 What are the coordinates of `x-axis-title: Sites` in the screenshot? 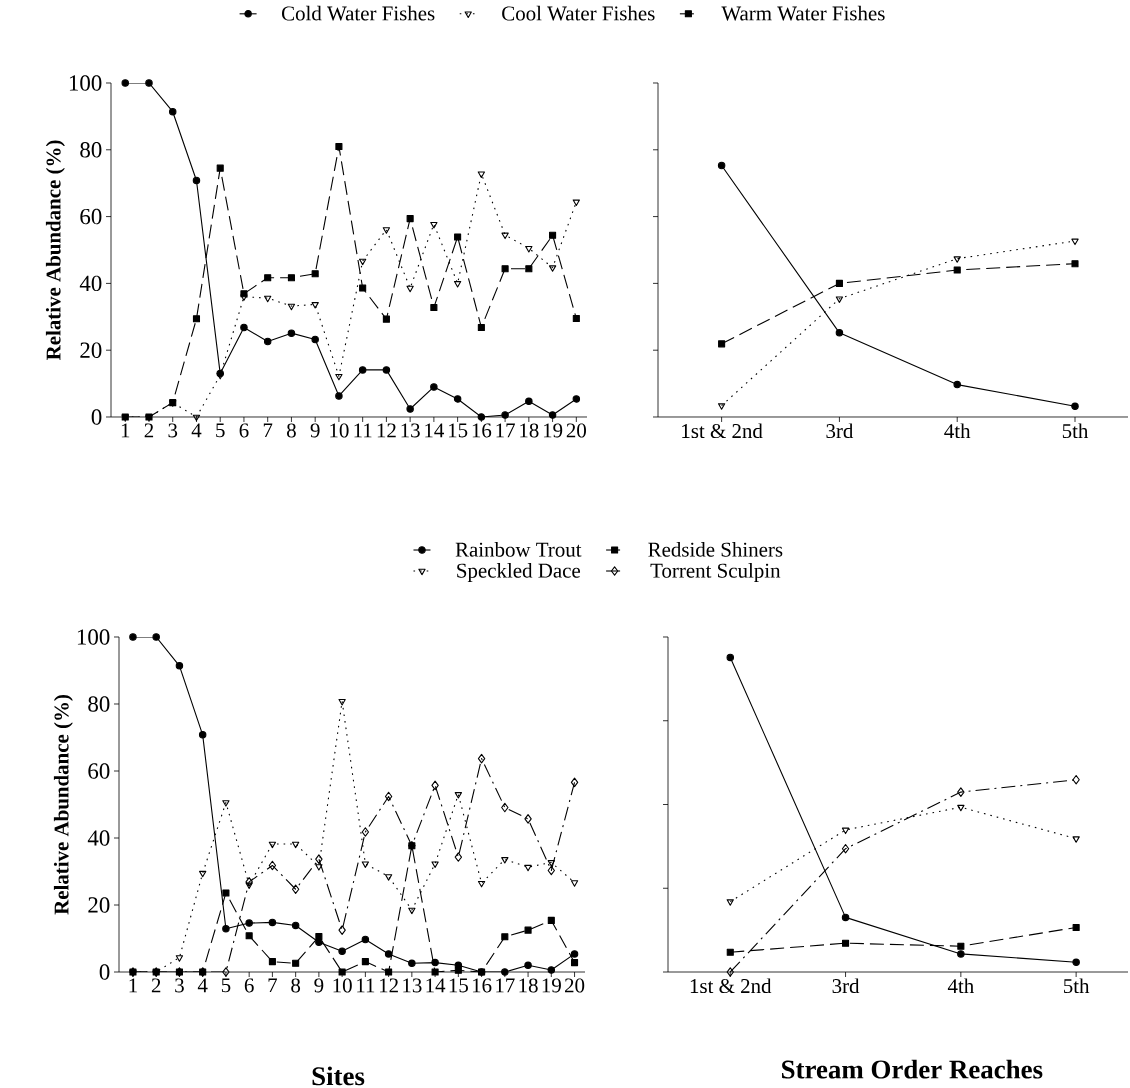 It's located at (338, 1076).